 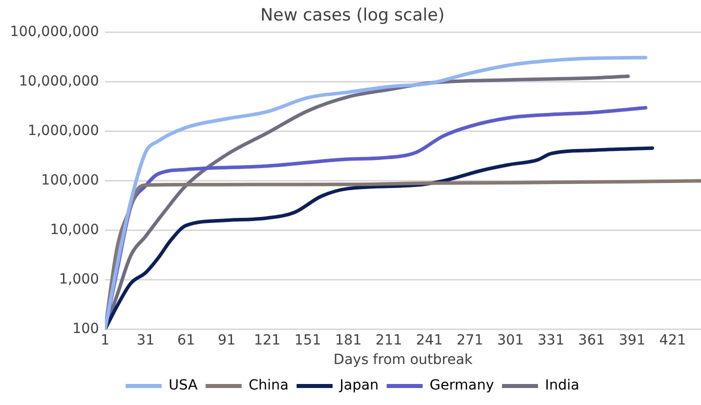 I want to click on x-tick-label: 181, so click(x=348, y=340).